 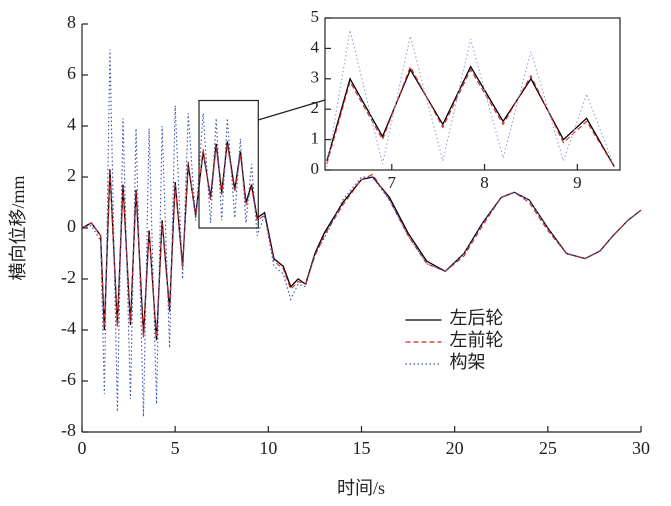 I want to click on y-axis-title: 横向位移/mm, so click(x=18, y=227).